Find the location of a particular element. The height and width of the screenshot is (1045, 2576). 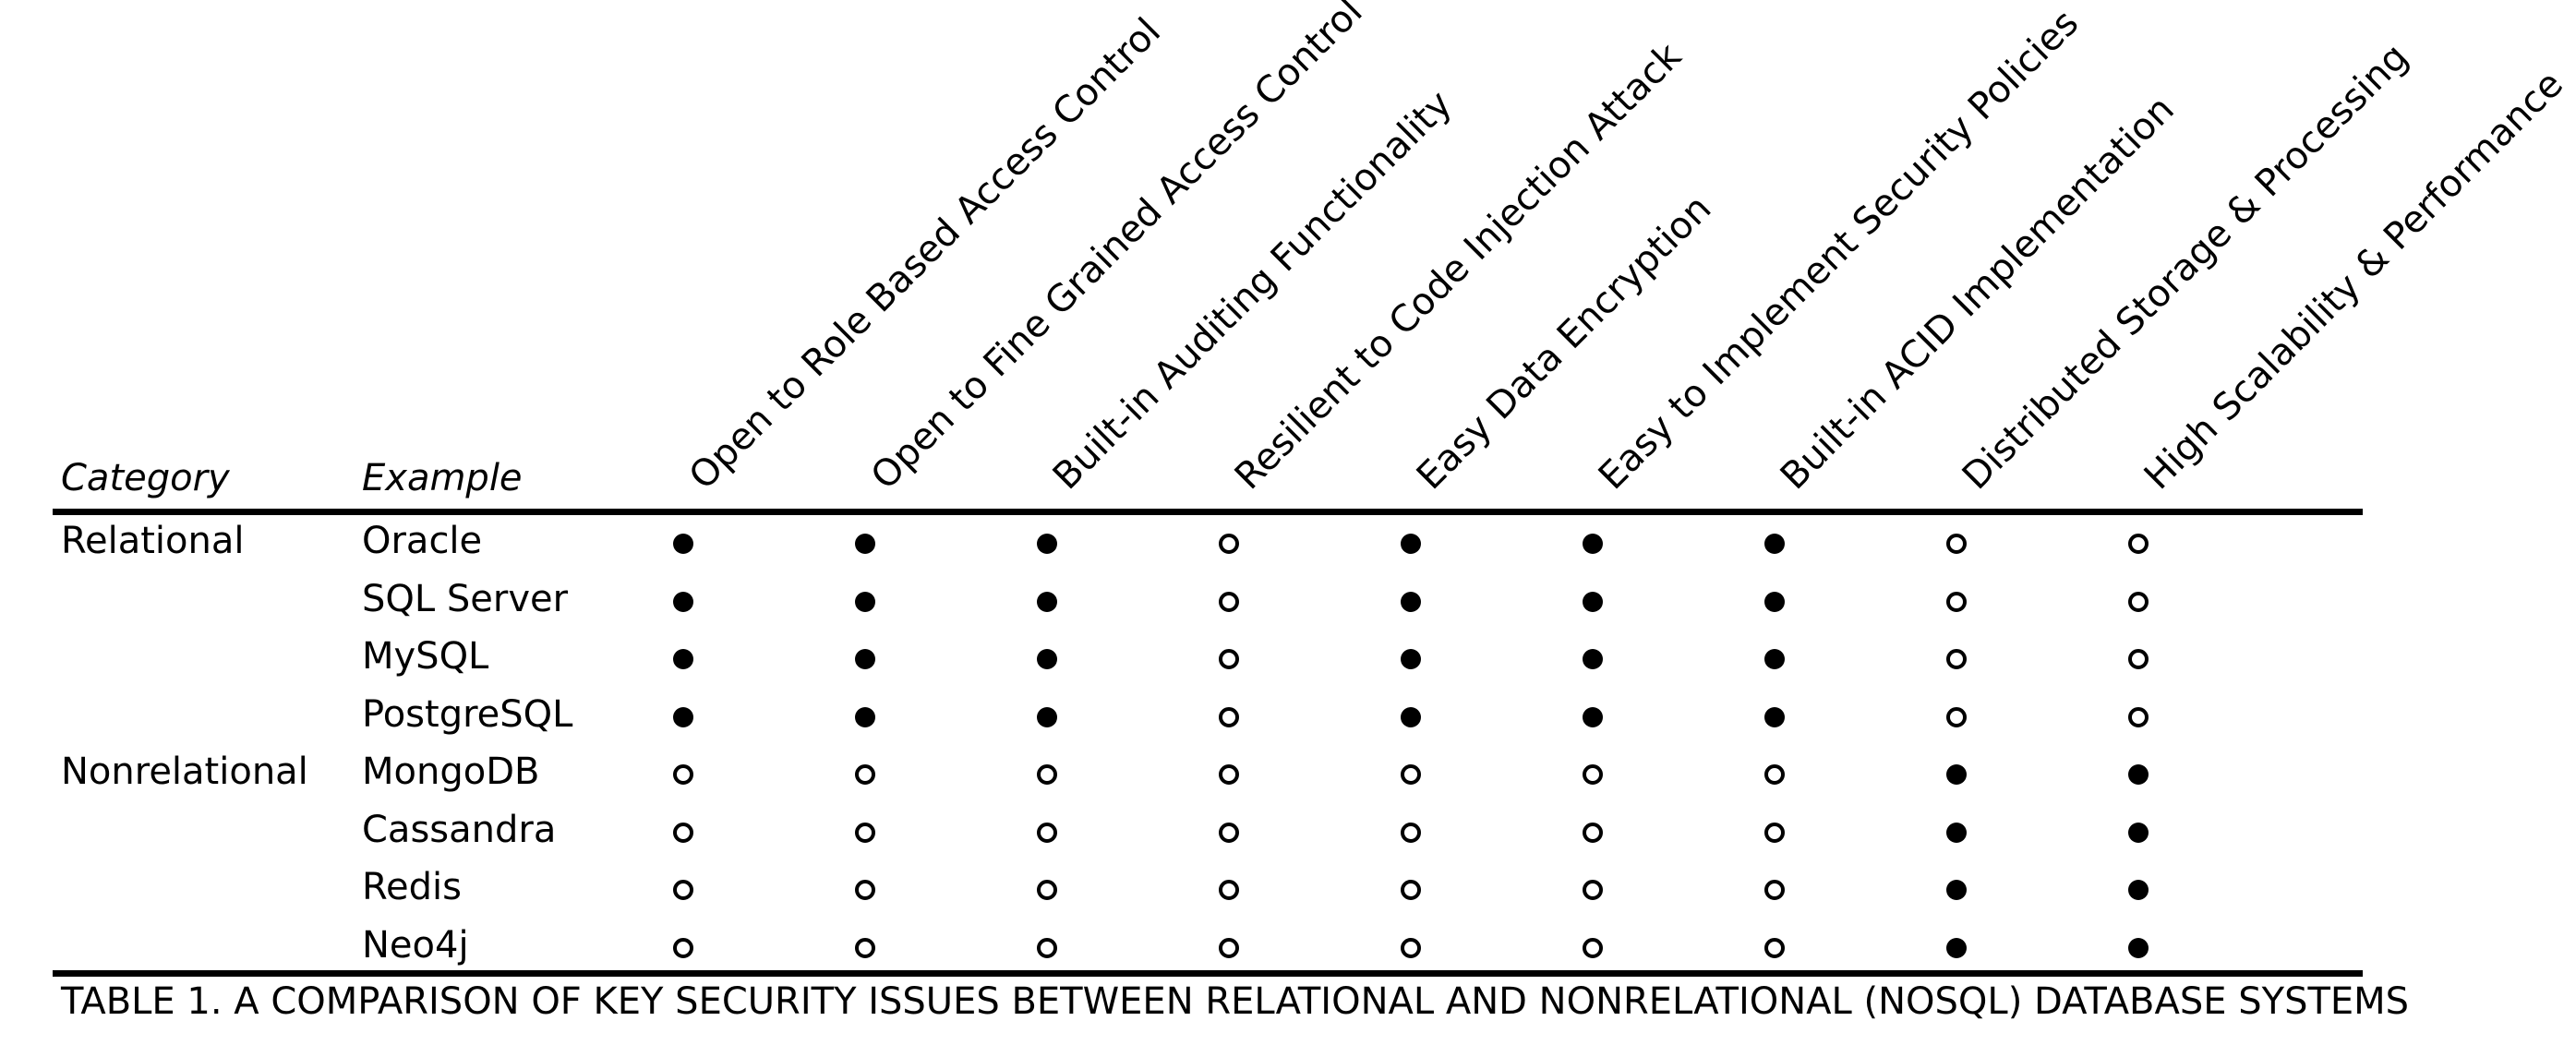

example-cell: Redis is located at coordinates (412, 887).